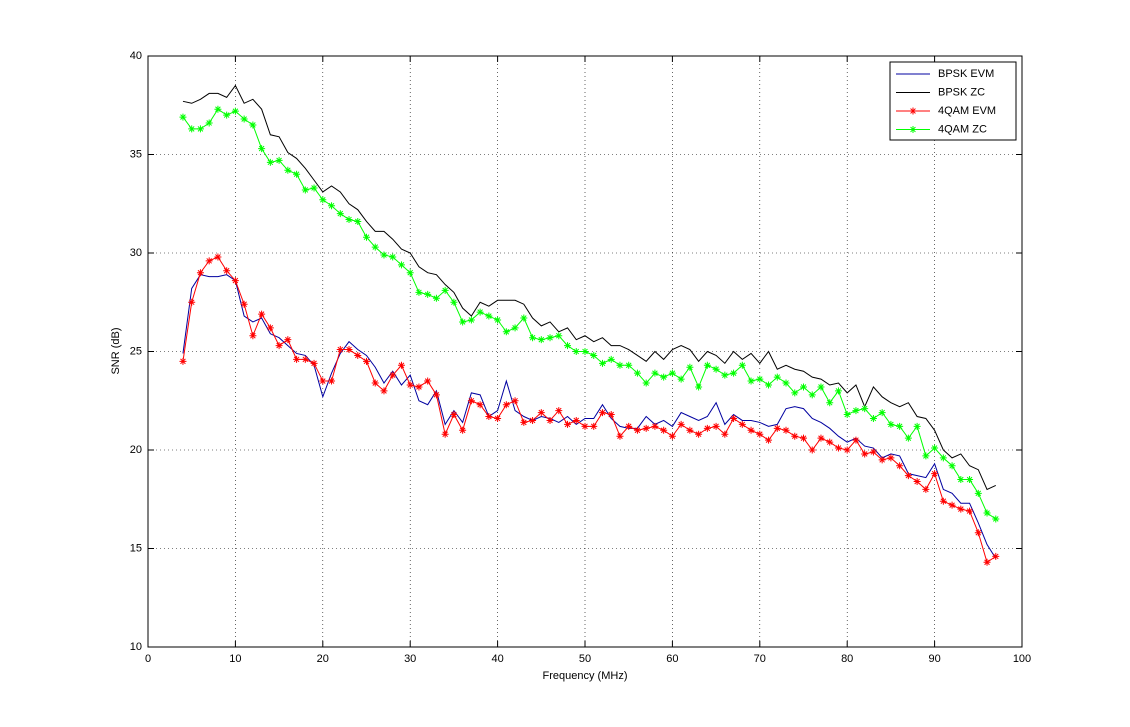 This screenshot has width=1130, height=727. What do you see at coordinates (760, 659) in the screenshot?
I see `x-tick-label: 70` at bounding box center [760, 659].